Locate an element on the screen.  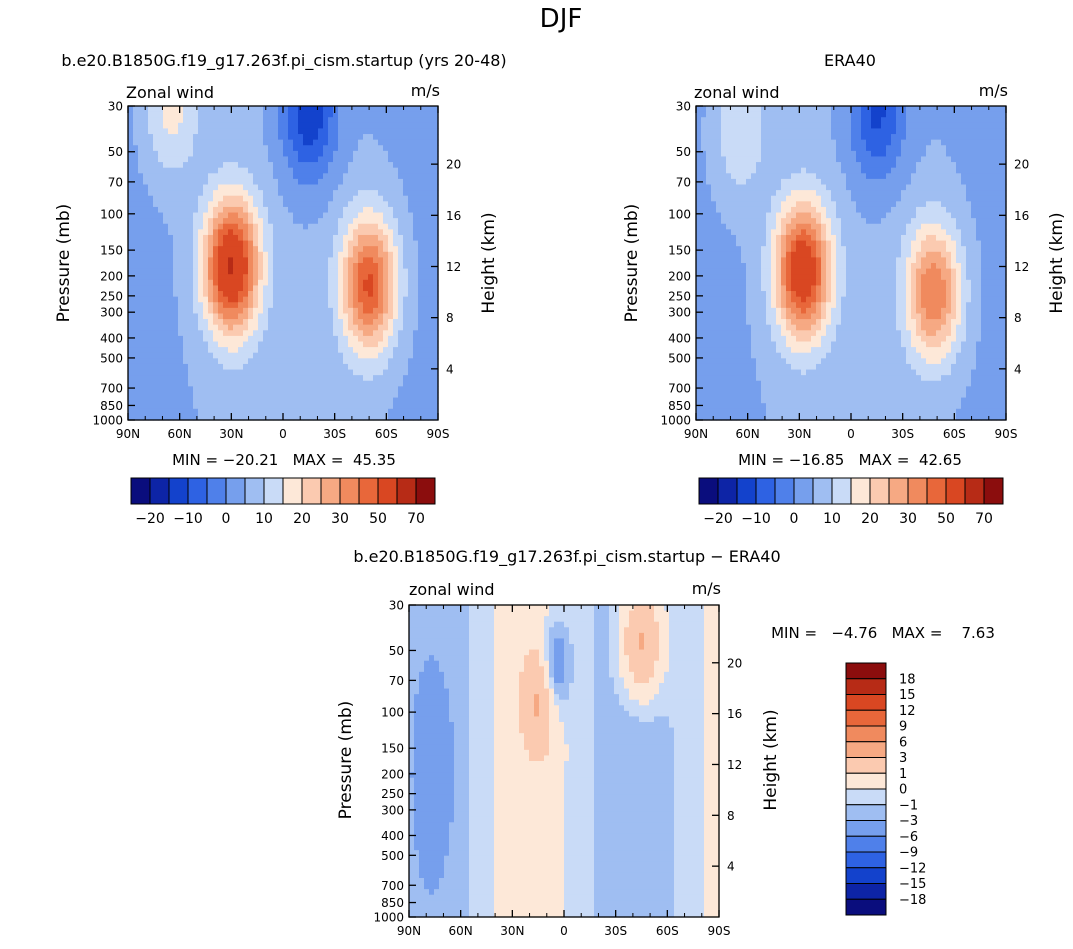
colorbar-label: 0 is located at coordinates (226, 519).